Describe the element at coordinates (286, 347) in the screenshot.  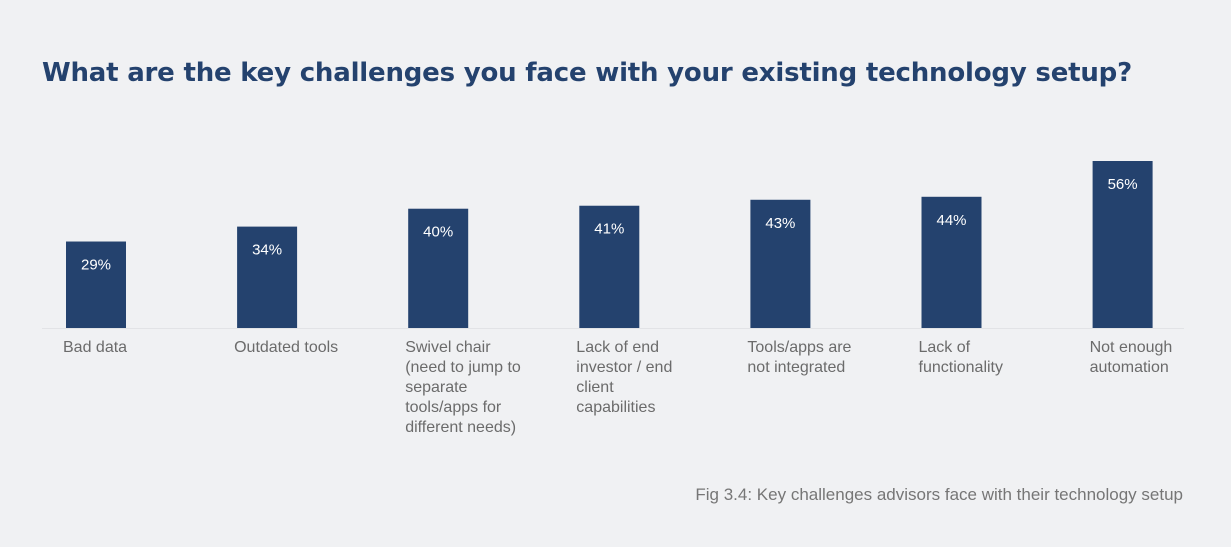
I see `category-label-line: Outdated tools` at that location.